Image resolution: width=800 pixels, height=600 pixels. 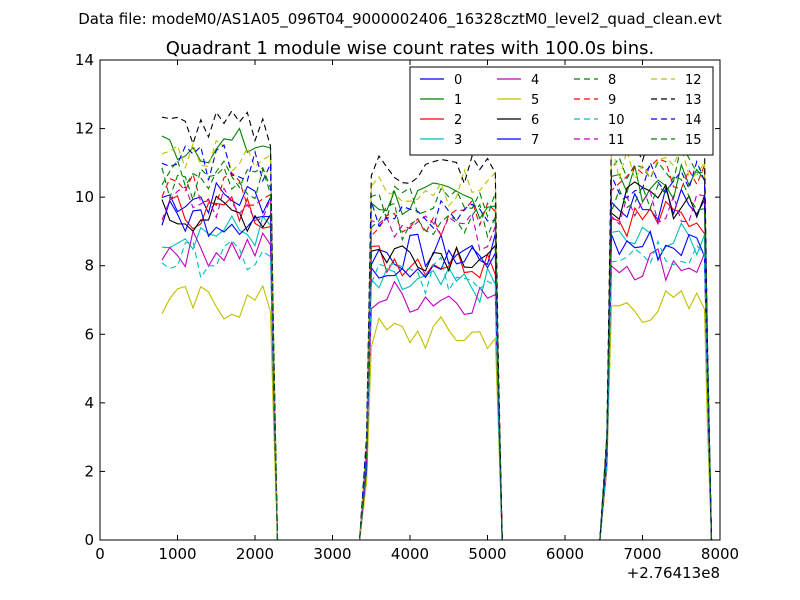 What do you see at coordinates (100, 554) in the screenshot?
I see `x-tick-label: 0` at bounding box center [100, 554].